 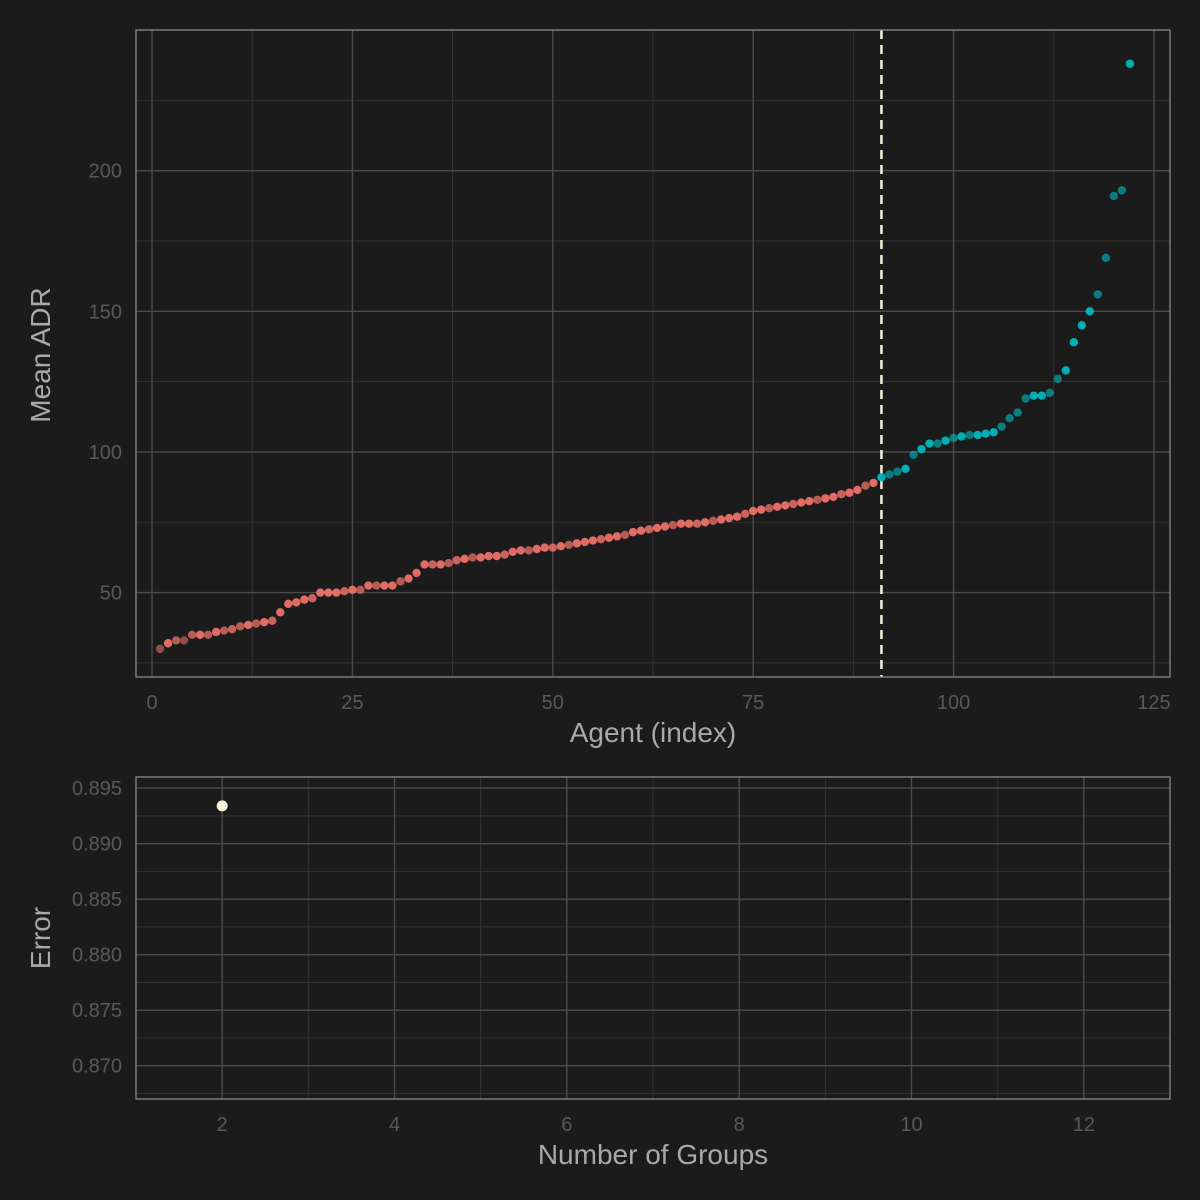 What do you see at coordinates (105, 453) in the screenshot?
I see `adr-y-tick-label: 100` at bounding box center [105, 453].